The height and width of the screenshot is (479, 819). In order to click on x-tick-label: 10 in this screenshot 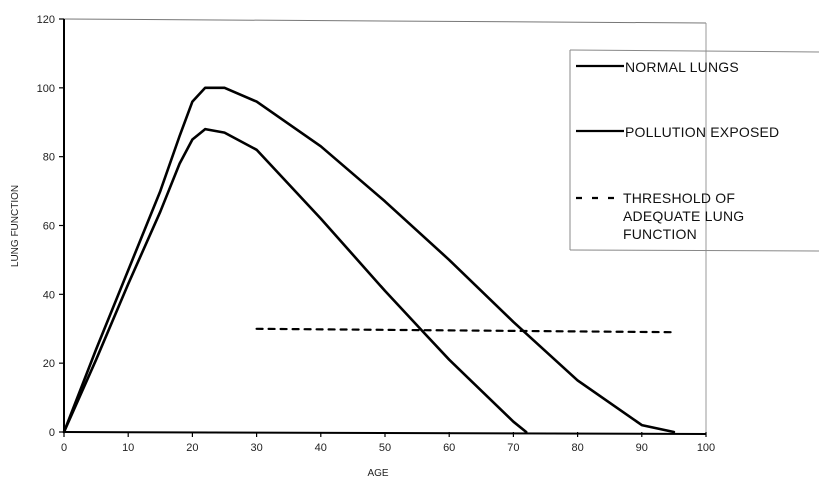, I will do `click(128, 448)`.